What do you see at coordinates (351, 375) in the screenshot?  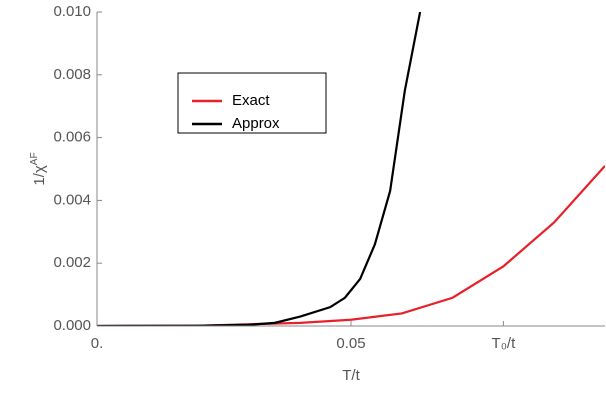 I see `x-axis-label: T/t` at bounding box center [351, 375].